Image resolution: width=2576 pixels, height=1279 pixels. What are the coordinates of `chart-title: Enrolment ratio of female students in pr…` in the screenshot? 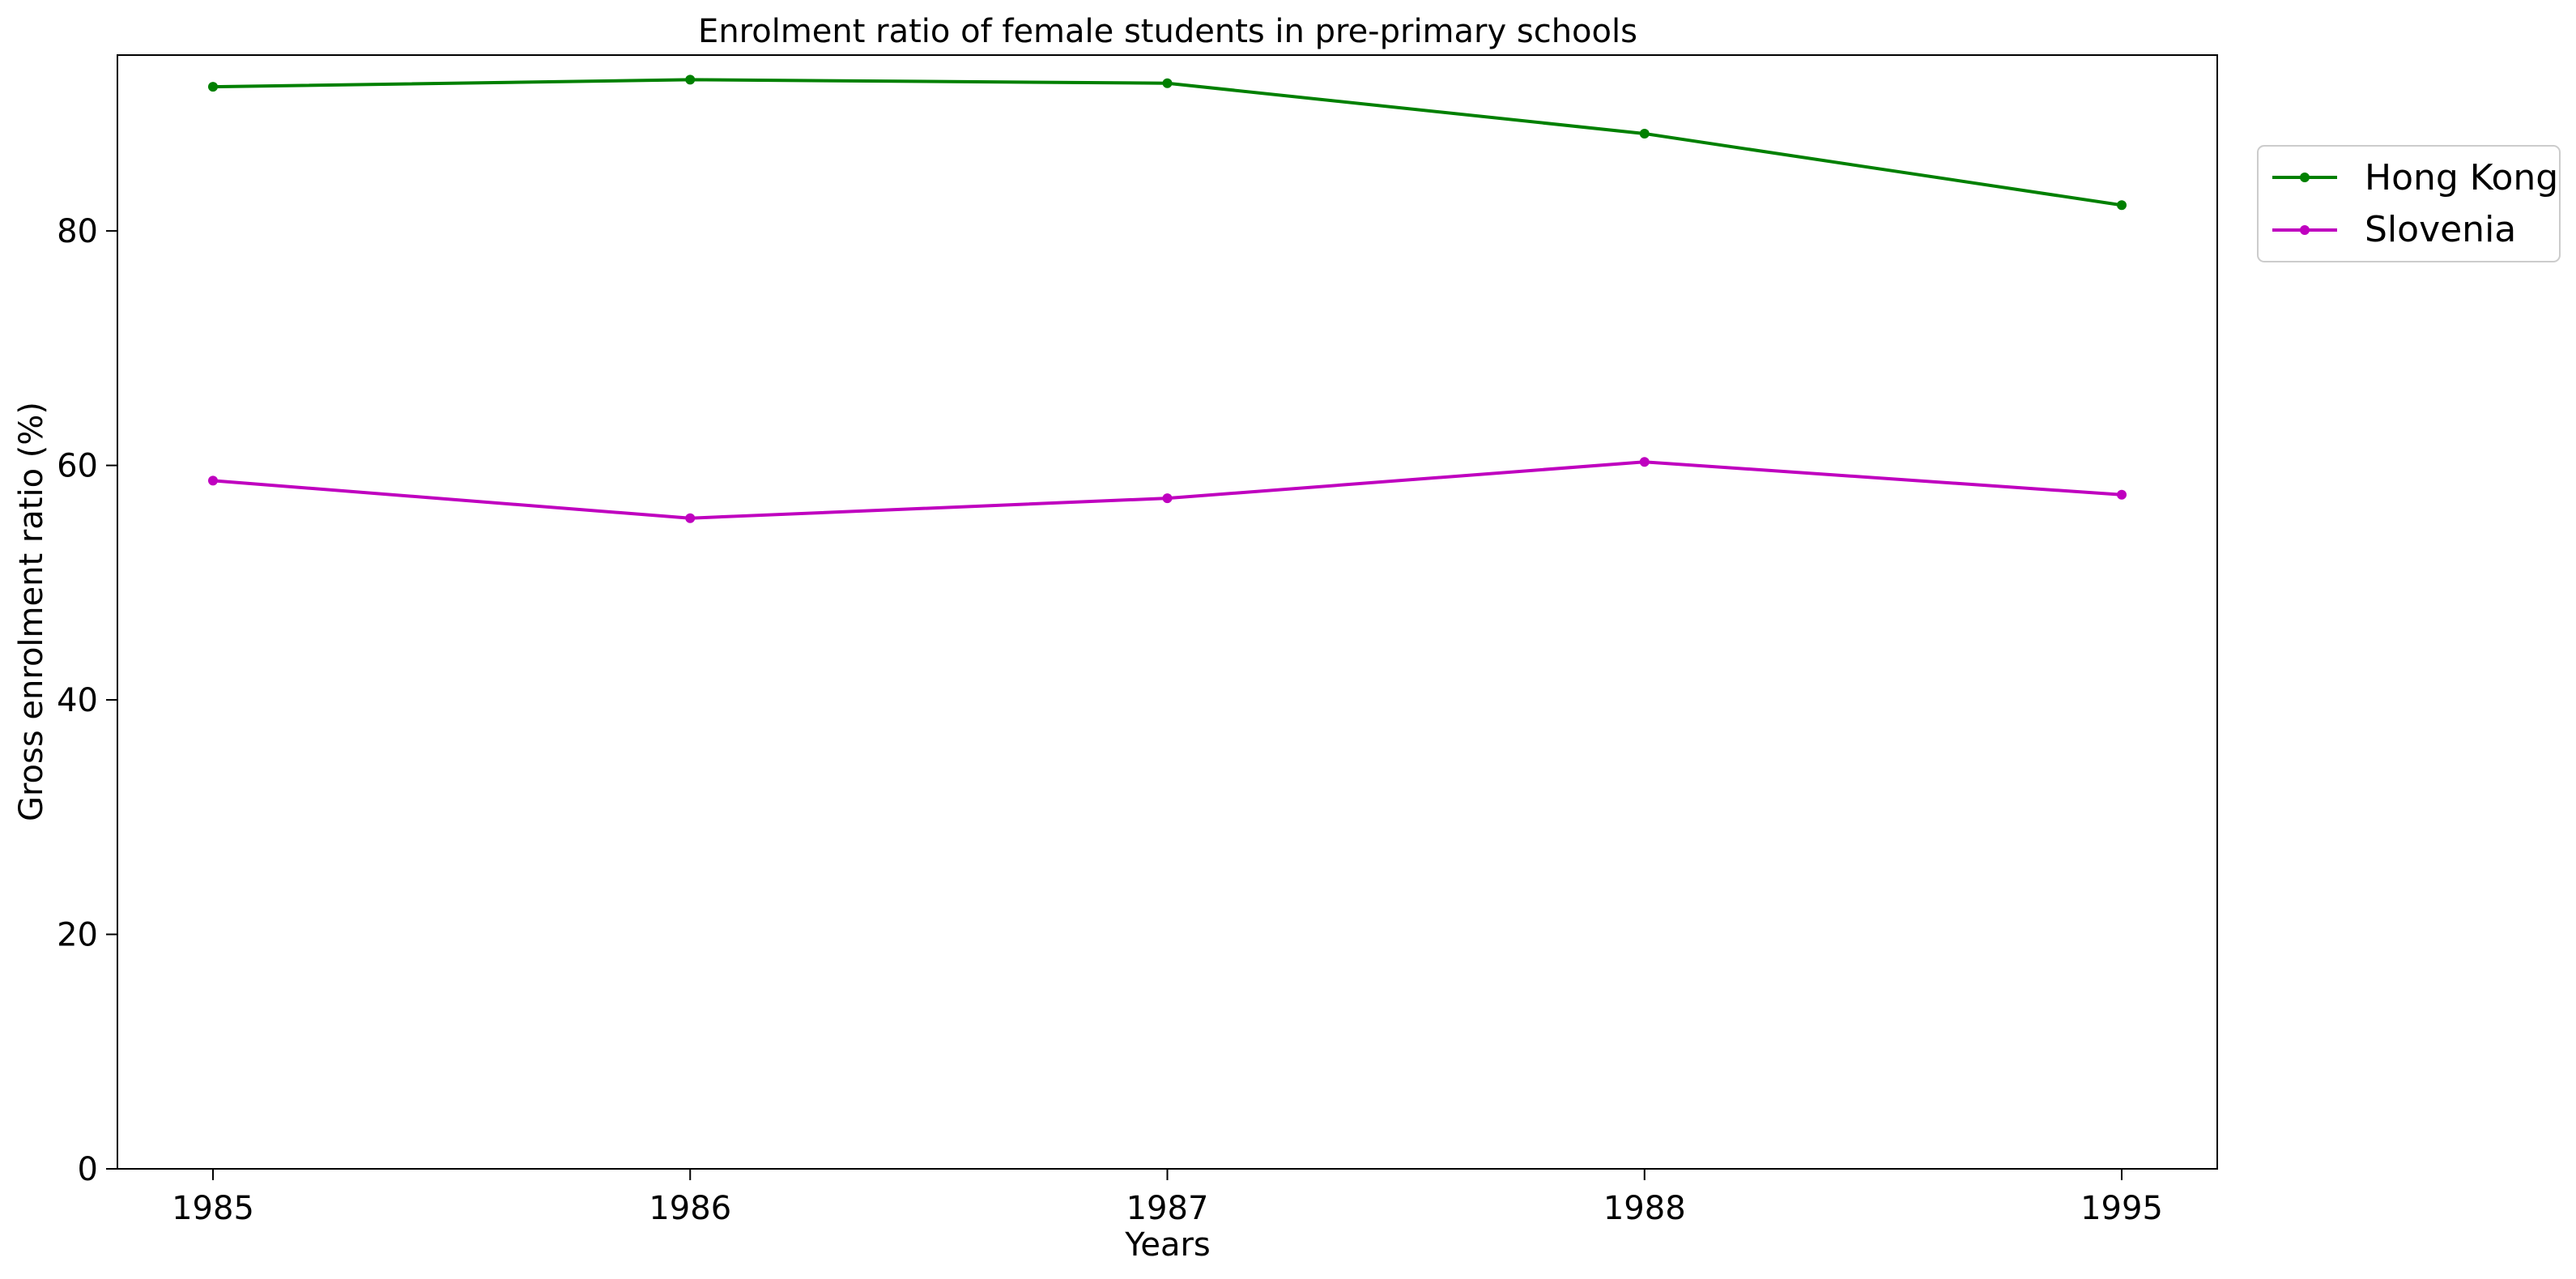 It's located at (1167, 31).